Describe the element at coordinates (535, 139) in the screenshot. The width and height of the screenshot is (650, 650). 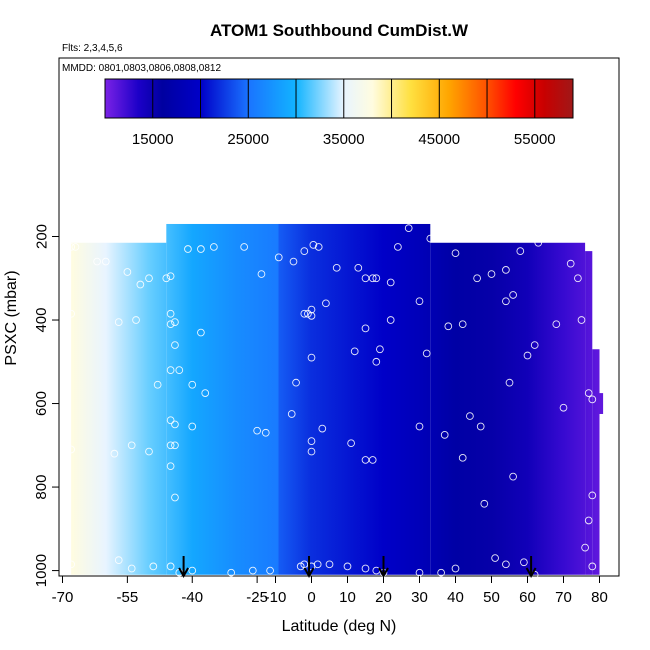
I see `colorbar-label-4: 55000` at that location.